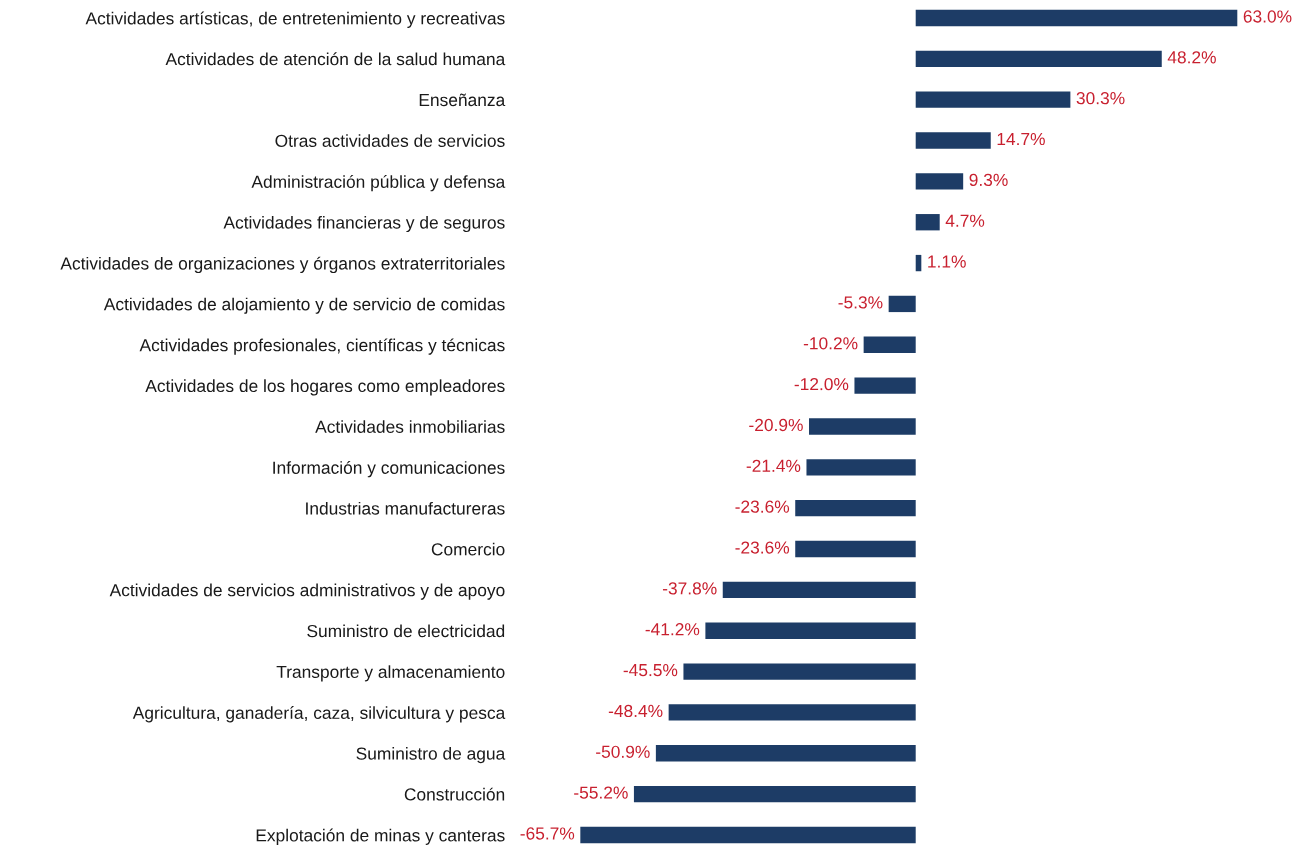 The height and width of the screenshot is (846, 1303). What do you see at coordinates (322, 346) in the screenshot?
I see `y-tick-label: Actividades profesionales, científicas y técnicas` at bounding box center [322, 346].